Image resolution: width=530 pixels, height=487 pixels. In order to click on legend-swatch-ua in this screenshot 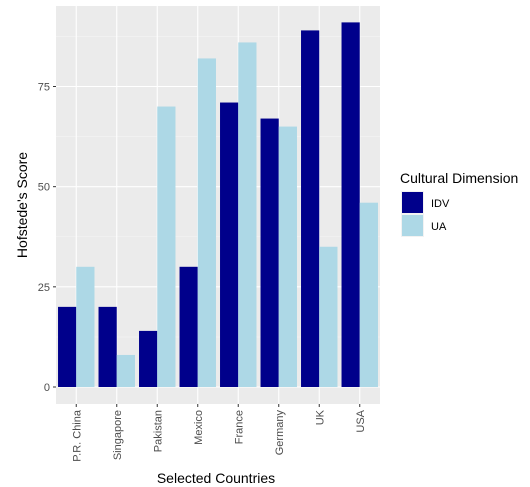, I will do `click(412, 225)`.